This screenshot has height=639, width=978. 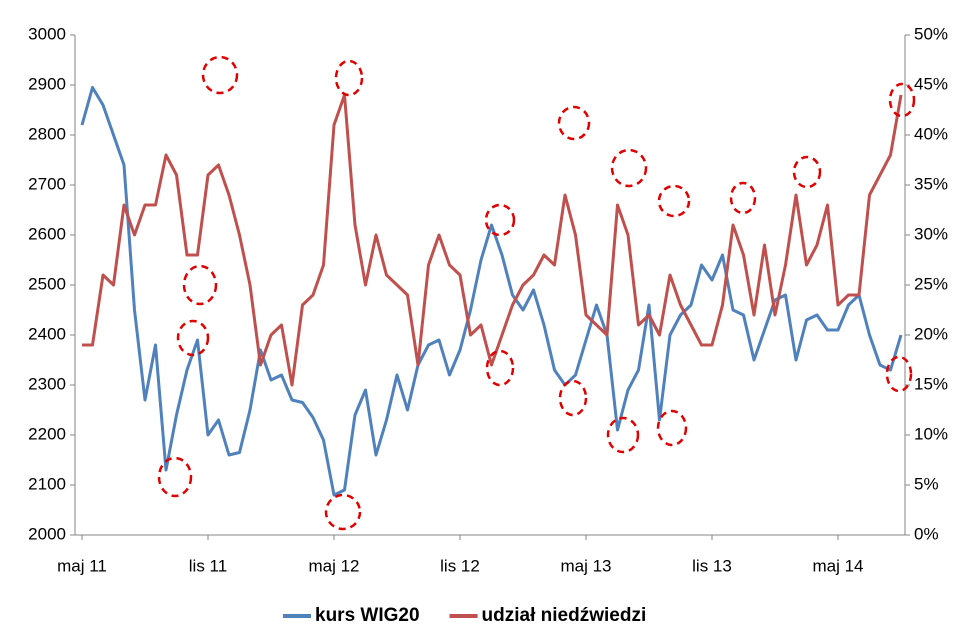 What do you see at coordinates (47, 233) in the screenshot?
I see `y-tick-label: 2600` at bounding box center [47, 233].